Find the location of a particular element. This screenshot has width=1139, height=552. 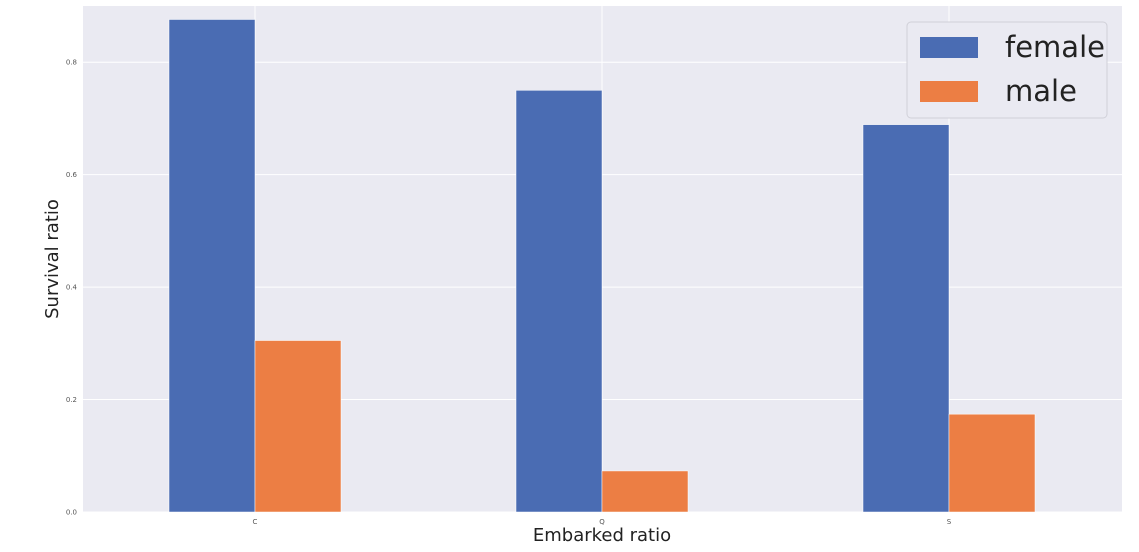

bar-female-Q is located at coordinates (559, 301).